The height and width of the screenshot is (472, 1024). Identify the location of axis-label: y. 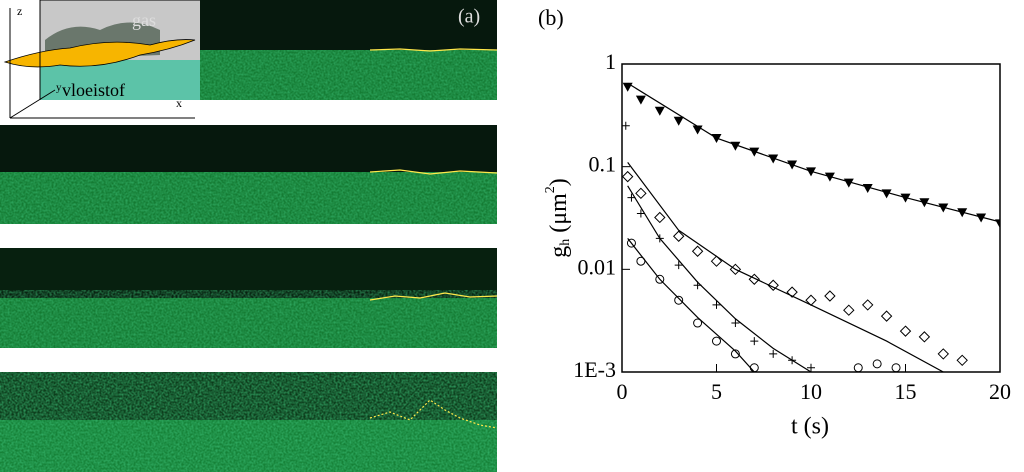
(59, 88).